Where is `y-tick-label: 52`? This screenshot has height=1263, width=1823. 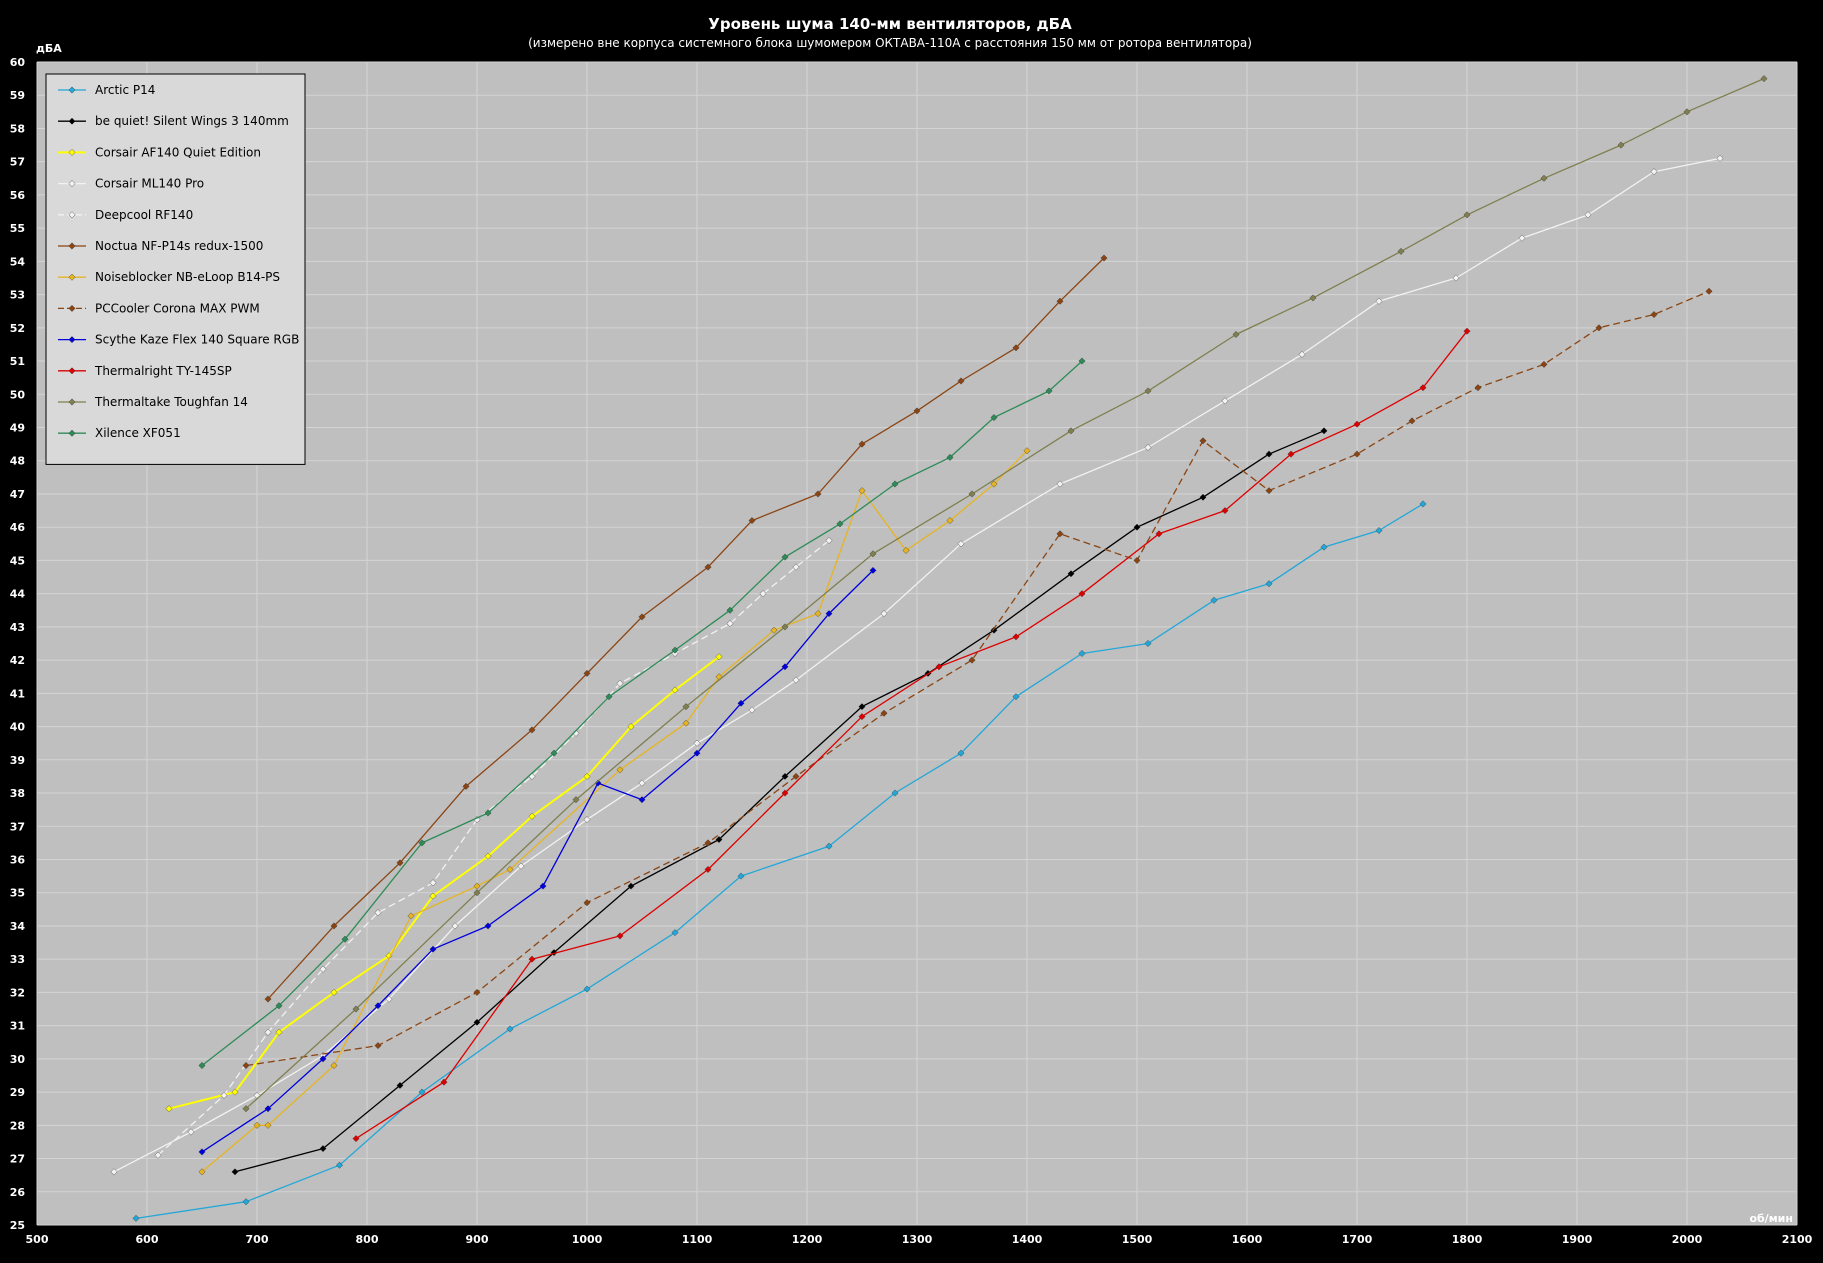 y-tick-label: 52 is located at coordinates (17, 328).